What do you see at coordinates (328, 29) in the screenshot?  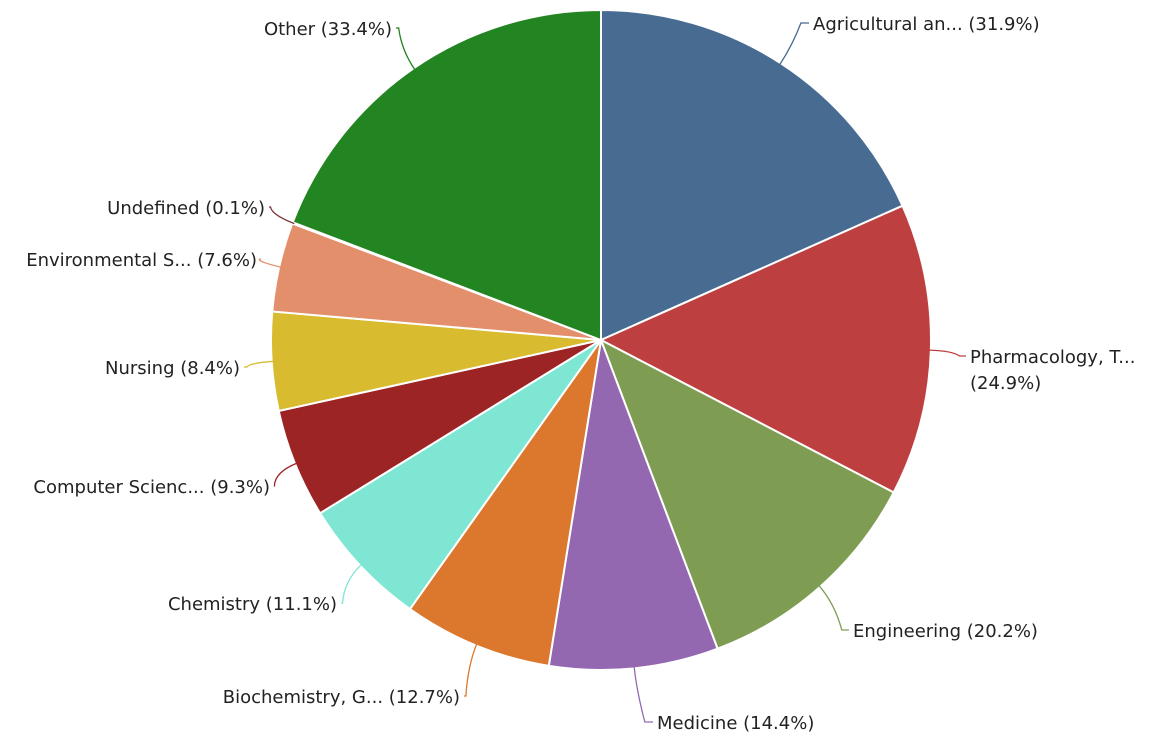 I see `slice-label-other: Other (33.4%)` at bounding box center [328, 29].